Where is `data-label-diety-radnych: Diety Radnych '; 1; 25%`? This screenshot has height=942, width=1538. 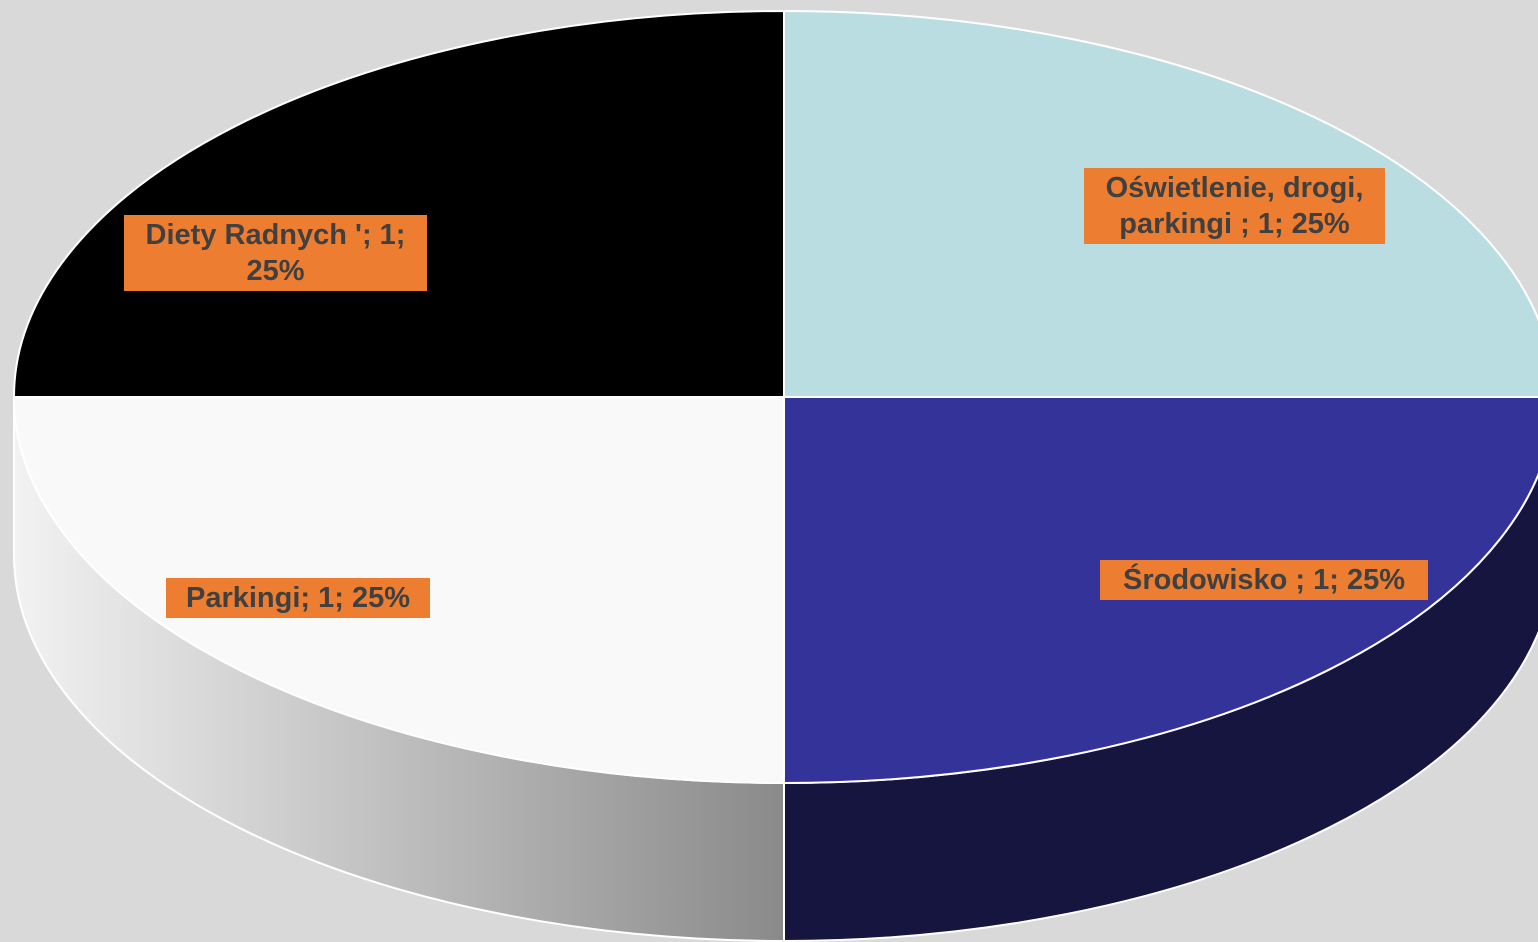
data-label-diety-radnych: Diety Radnych '; 1; 25% is located at coordinates (275, 253).